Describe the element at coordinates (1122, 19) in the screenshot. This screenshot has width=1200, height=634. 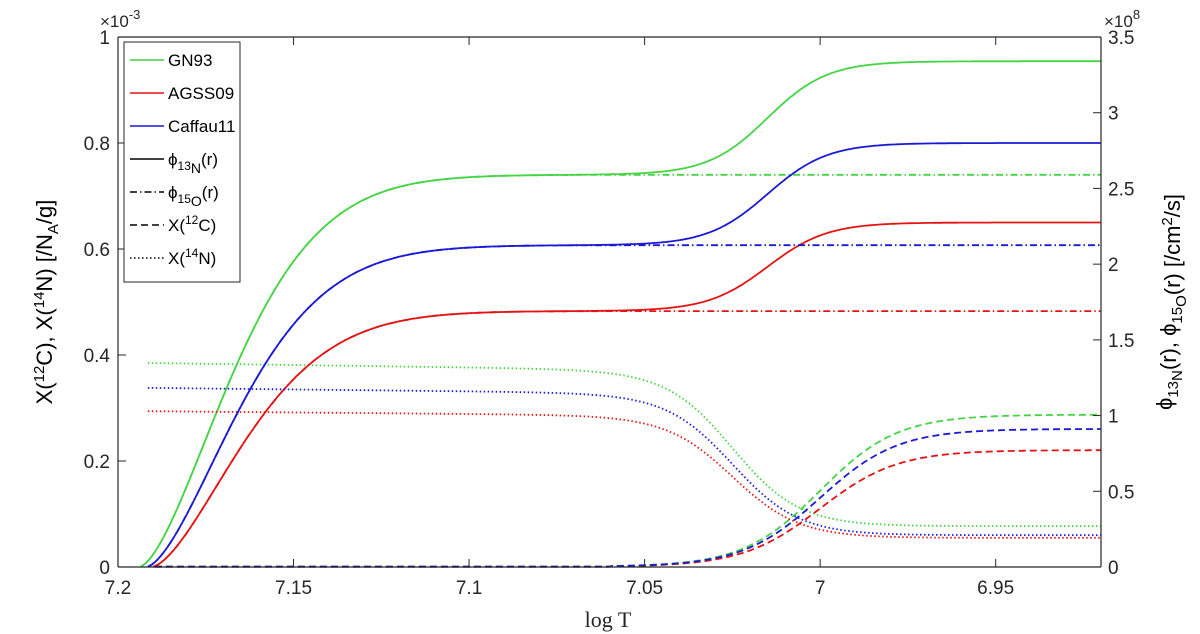
I see `right-axis-exponent: ×10⁸` at that location.